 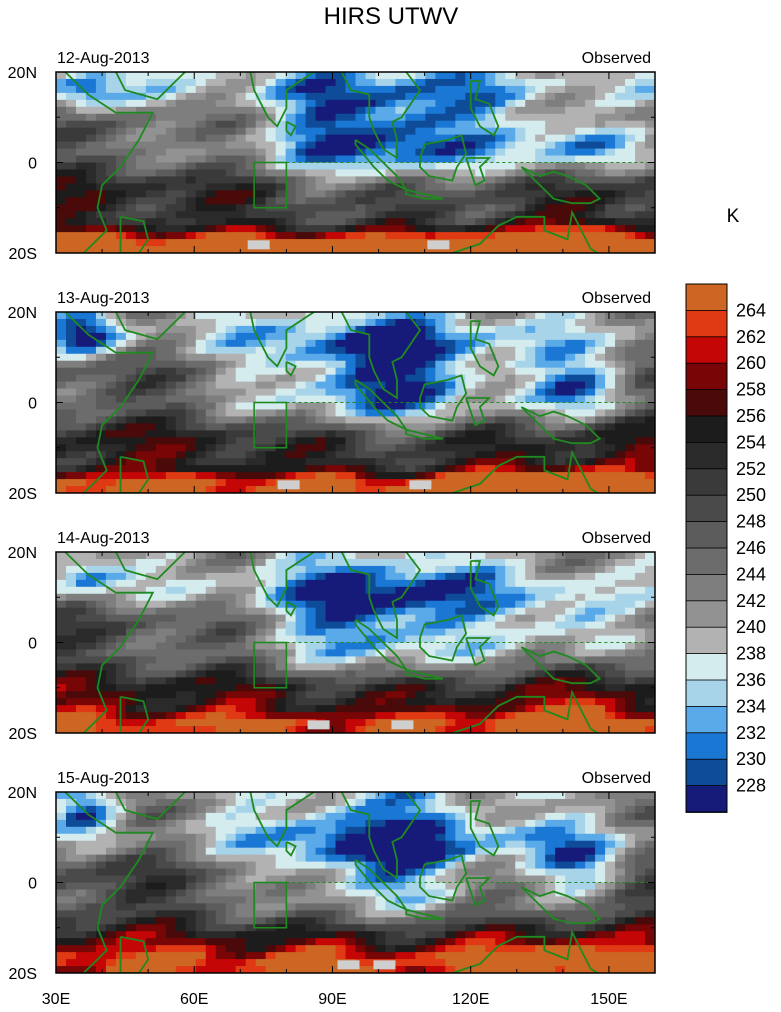 What do you see at coordinates (751, 390) in the screenshot?
I see `colorbar-label: 258` at bounding box center [751, 390].